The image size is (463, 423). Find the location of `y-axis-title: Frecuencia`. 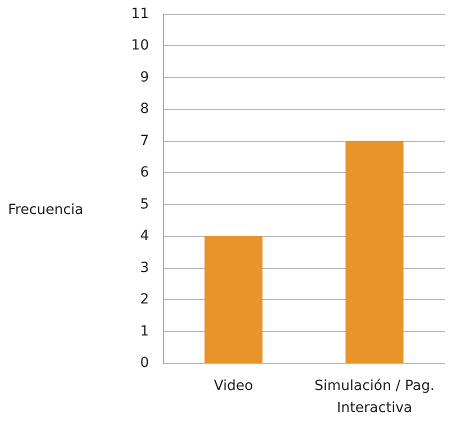

y-axis-title: Frecuencia is located at coordinates (46, 210).